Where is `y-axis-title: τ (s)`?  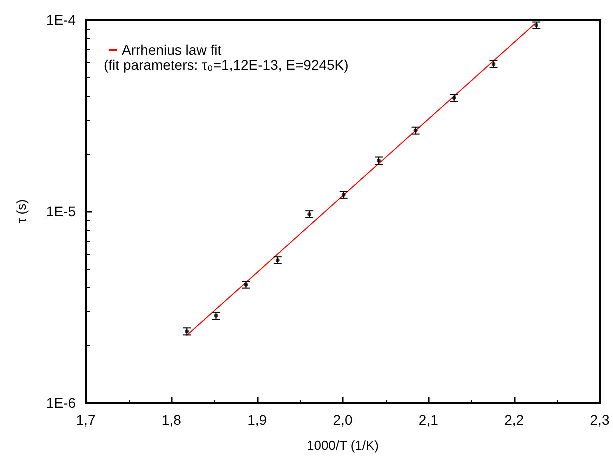 y-axis-title: τ (s) is located at coordinates (21, 212).